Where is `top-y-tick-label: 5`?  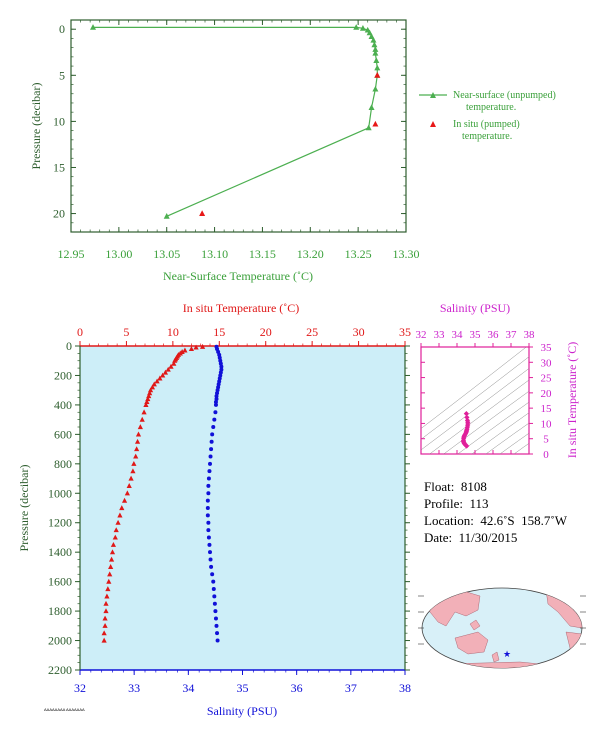
top-y-tick-label: 5 is located at coordinates (62, 75).